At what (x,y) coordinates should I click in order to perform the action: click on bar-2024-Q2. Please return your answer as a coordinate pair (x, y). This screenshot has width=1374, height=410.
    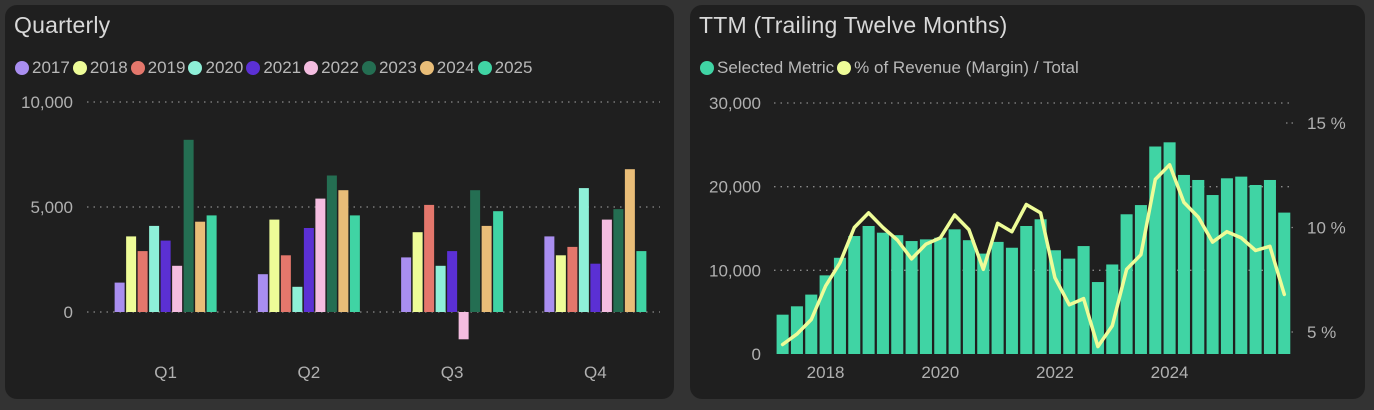
    Looking at the image, I should click on (343, 251).